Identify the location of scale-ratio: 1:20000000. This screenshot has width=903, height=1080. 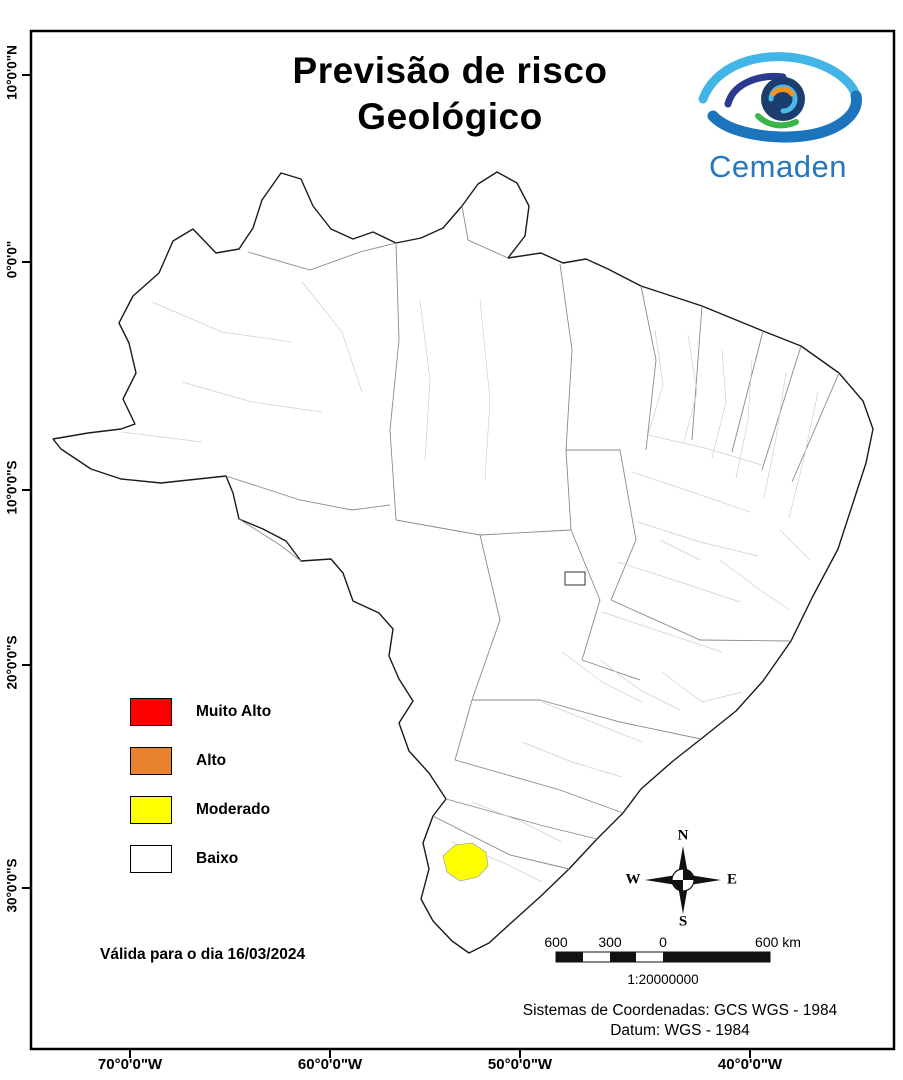
(663, 979).